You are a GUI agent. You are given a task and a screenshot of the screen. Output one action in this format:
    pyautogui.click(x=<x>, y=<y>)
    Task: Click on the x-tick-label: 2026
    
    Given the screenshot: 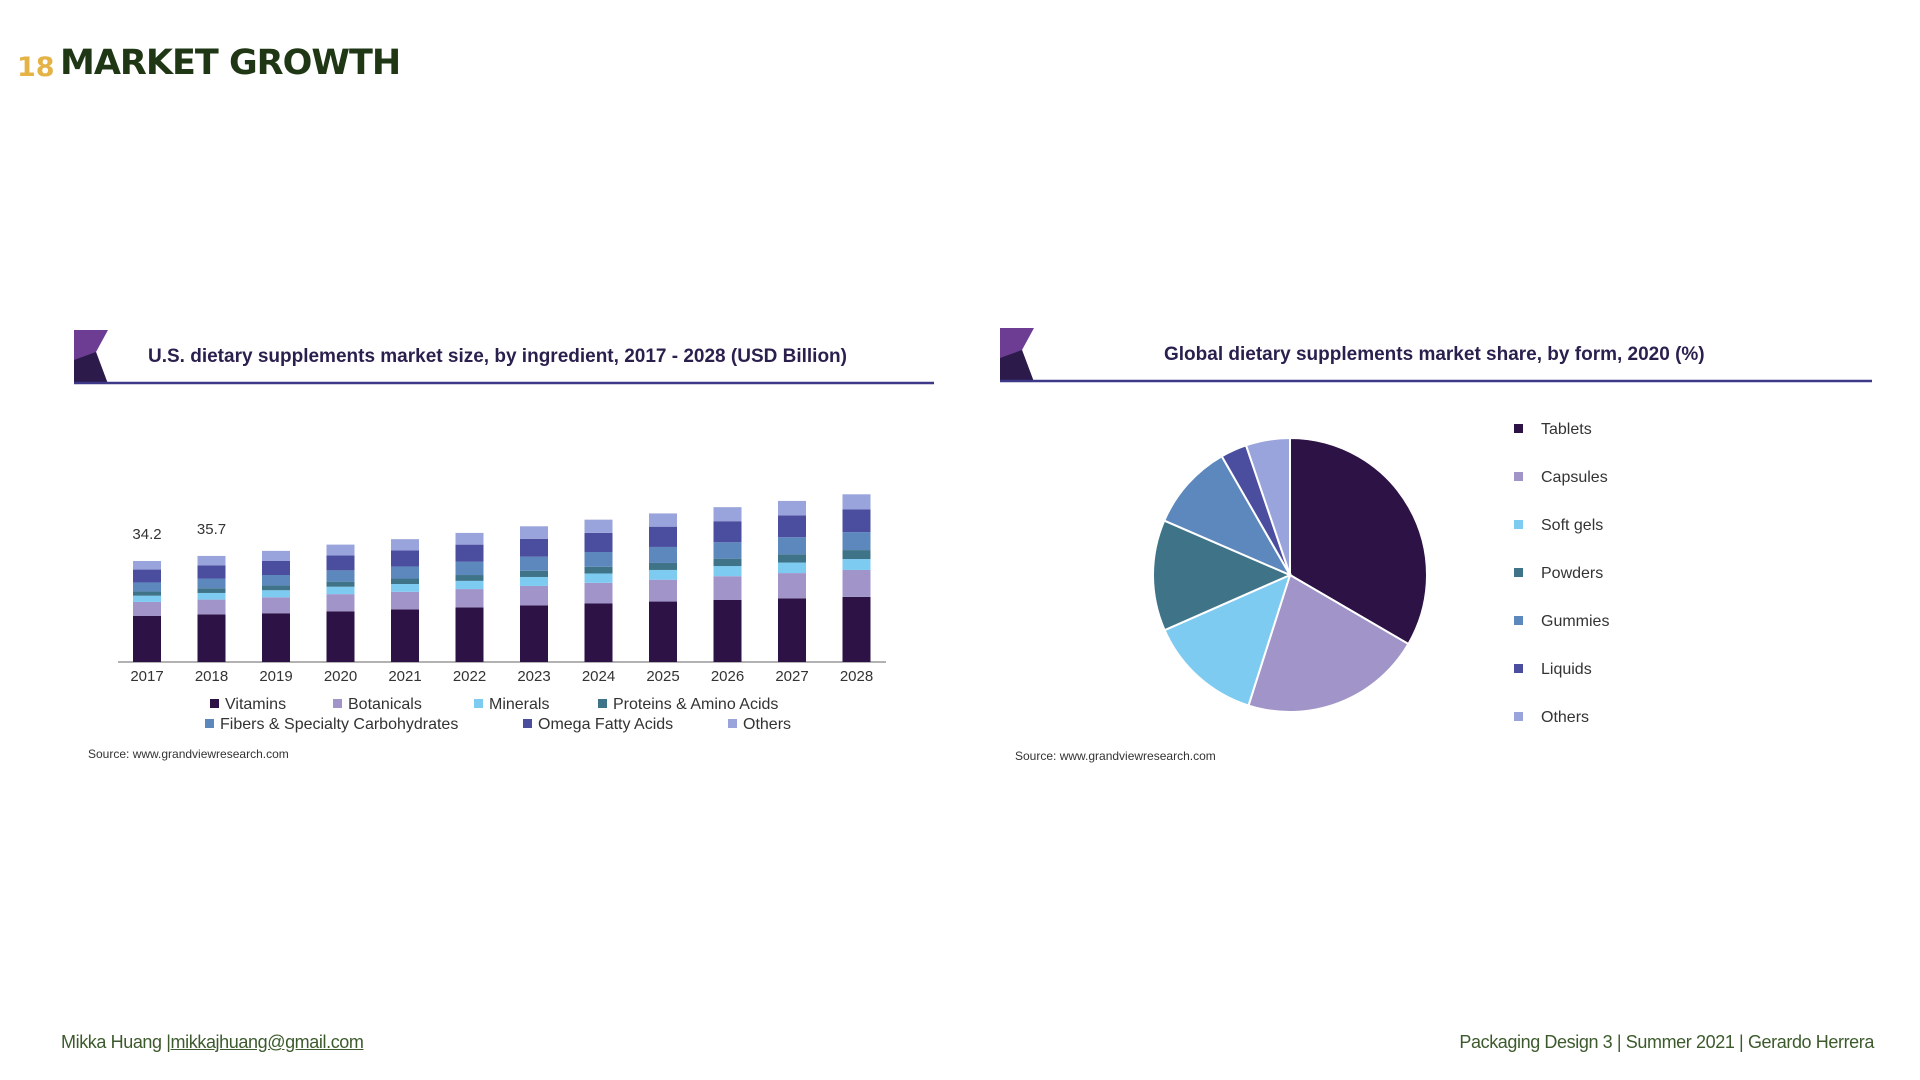 What is the action you would take?
    pyautogui.click(x=727, y=676)
    